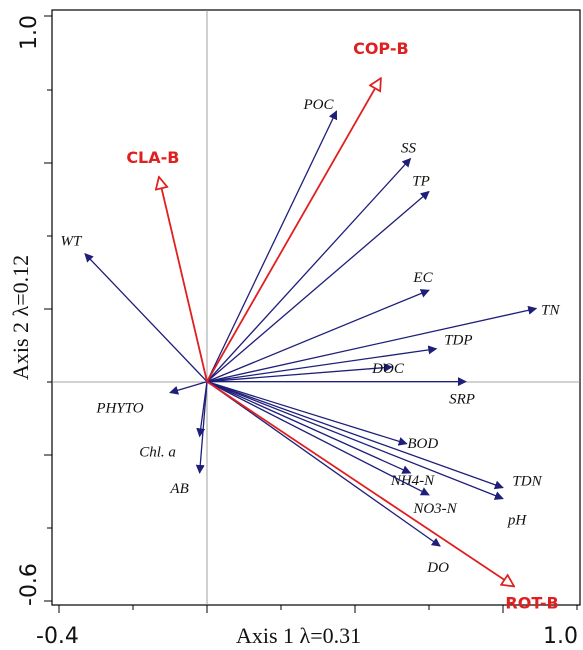 The height and width of the screenshot is (650, 583). I want to click on env-vector-ec, so click(318, 336).